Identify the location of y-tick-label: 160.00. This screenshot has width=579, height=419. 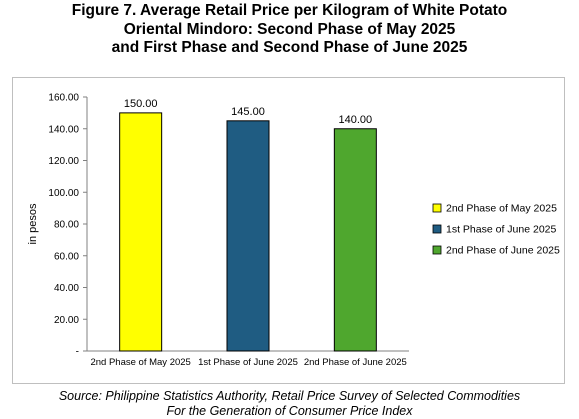
(63, 98).